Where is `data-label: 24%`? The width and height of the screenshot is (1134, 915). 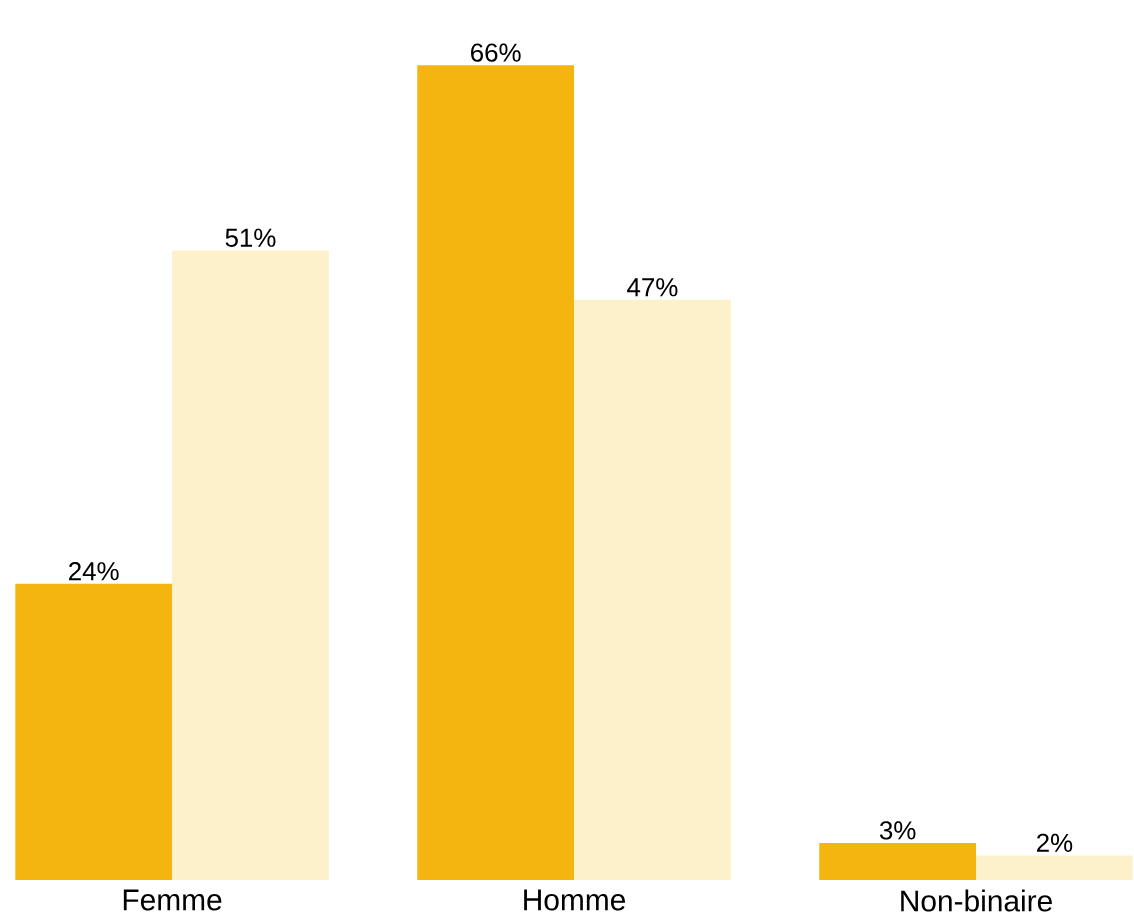 data-label: 24% is located at coordinates (94, 571).